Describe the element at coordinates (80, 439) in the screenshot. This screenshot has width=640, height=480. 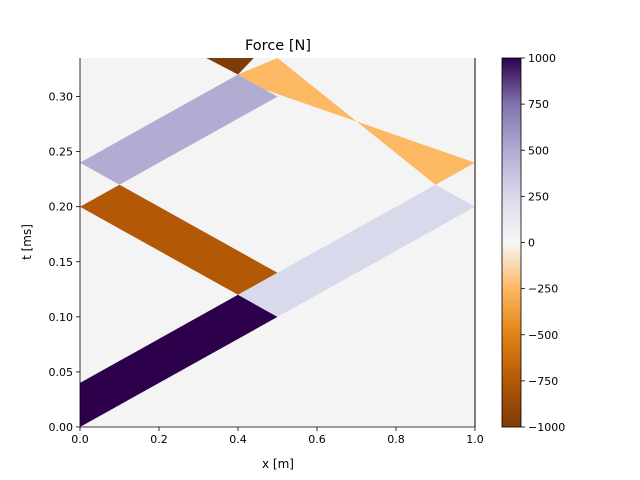
I see `x-tick-label: 0.0` at that location.